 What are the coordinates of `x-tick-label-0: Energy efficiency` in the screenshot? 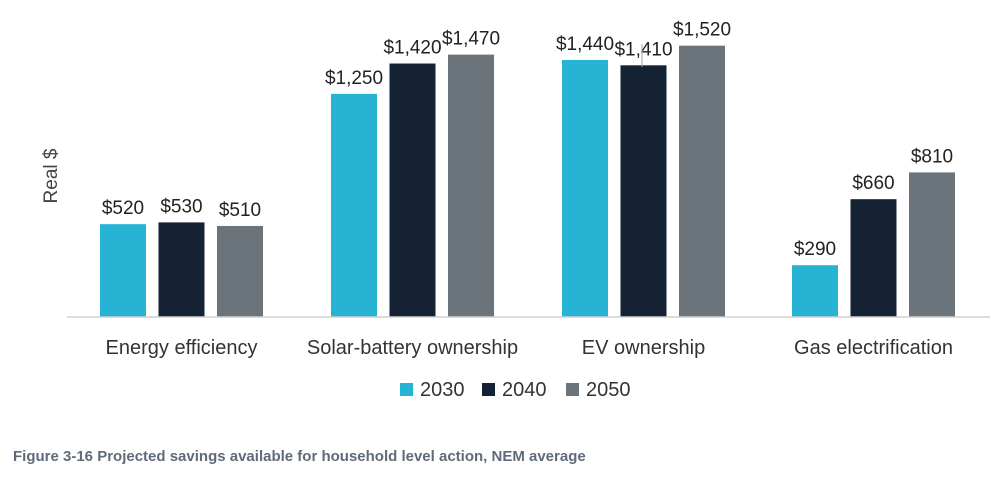 It's located at (182, 348).